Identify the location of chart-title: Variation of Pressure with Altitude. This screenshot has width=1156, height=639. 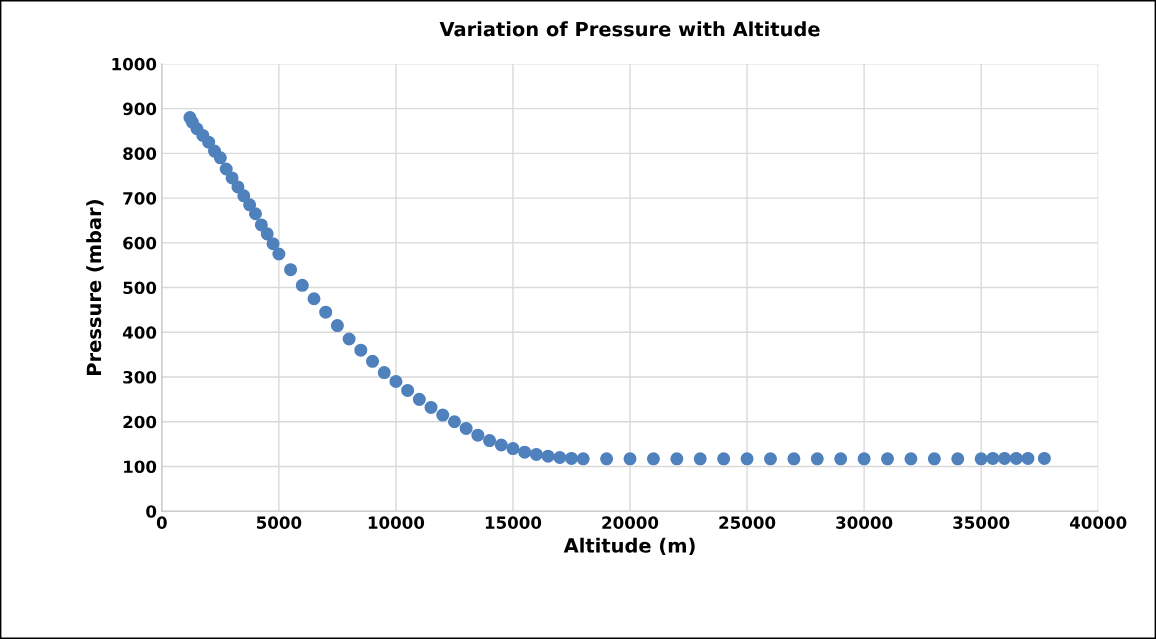
(629, 29).